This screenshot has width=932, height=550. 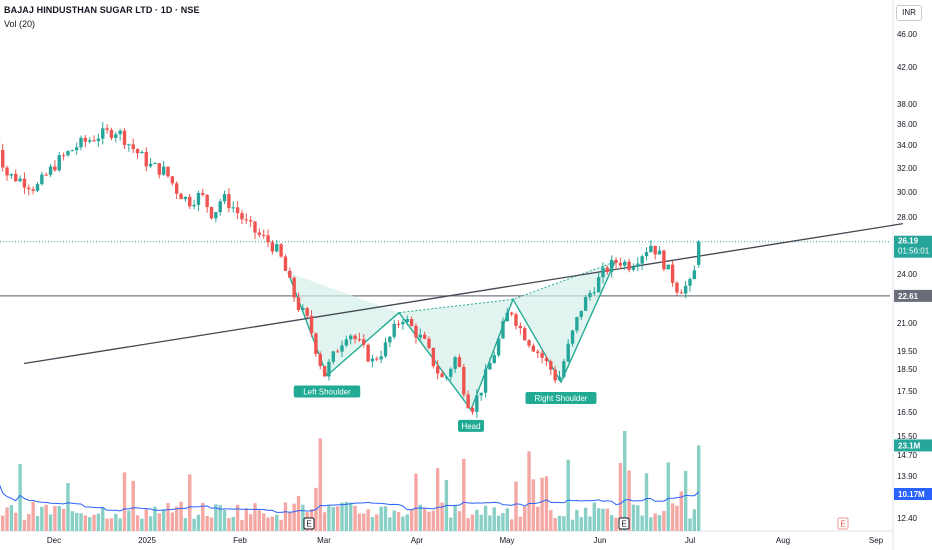 What do you see at coordinates (506, 540) in the screenshot?
I see `time-axis-label: May` at bounding box center [506, 540].